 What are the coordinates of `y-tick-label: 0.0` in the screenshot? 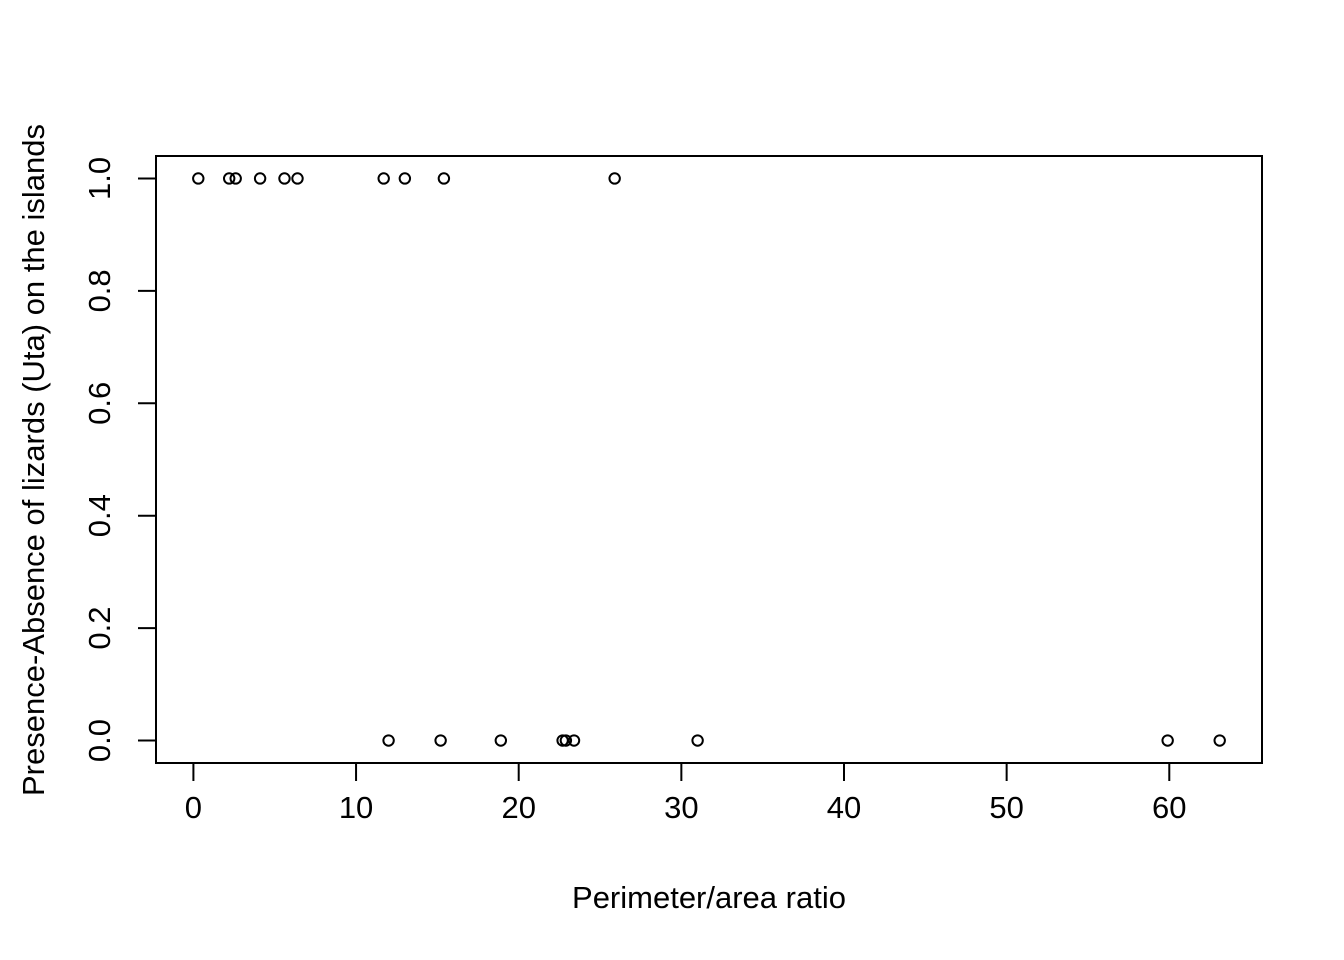 It's located at (99, 740).